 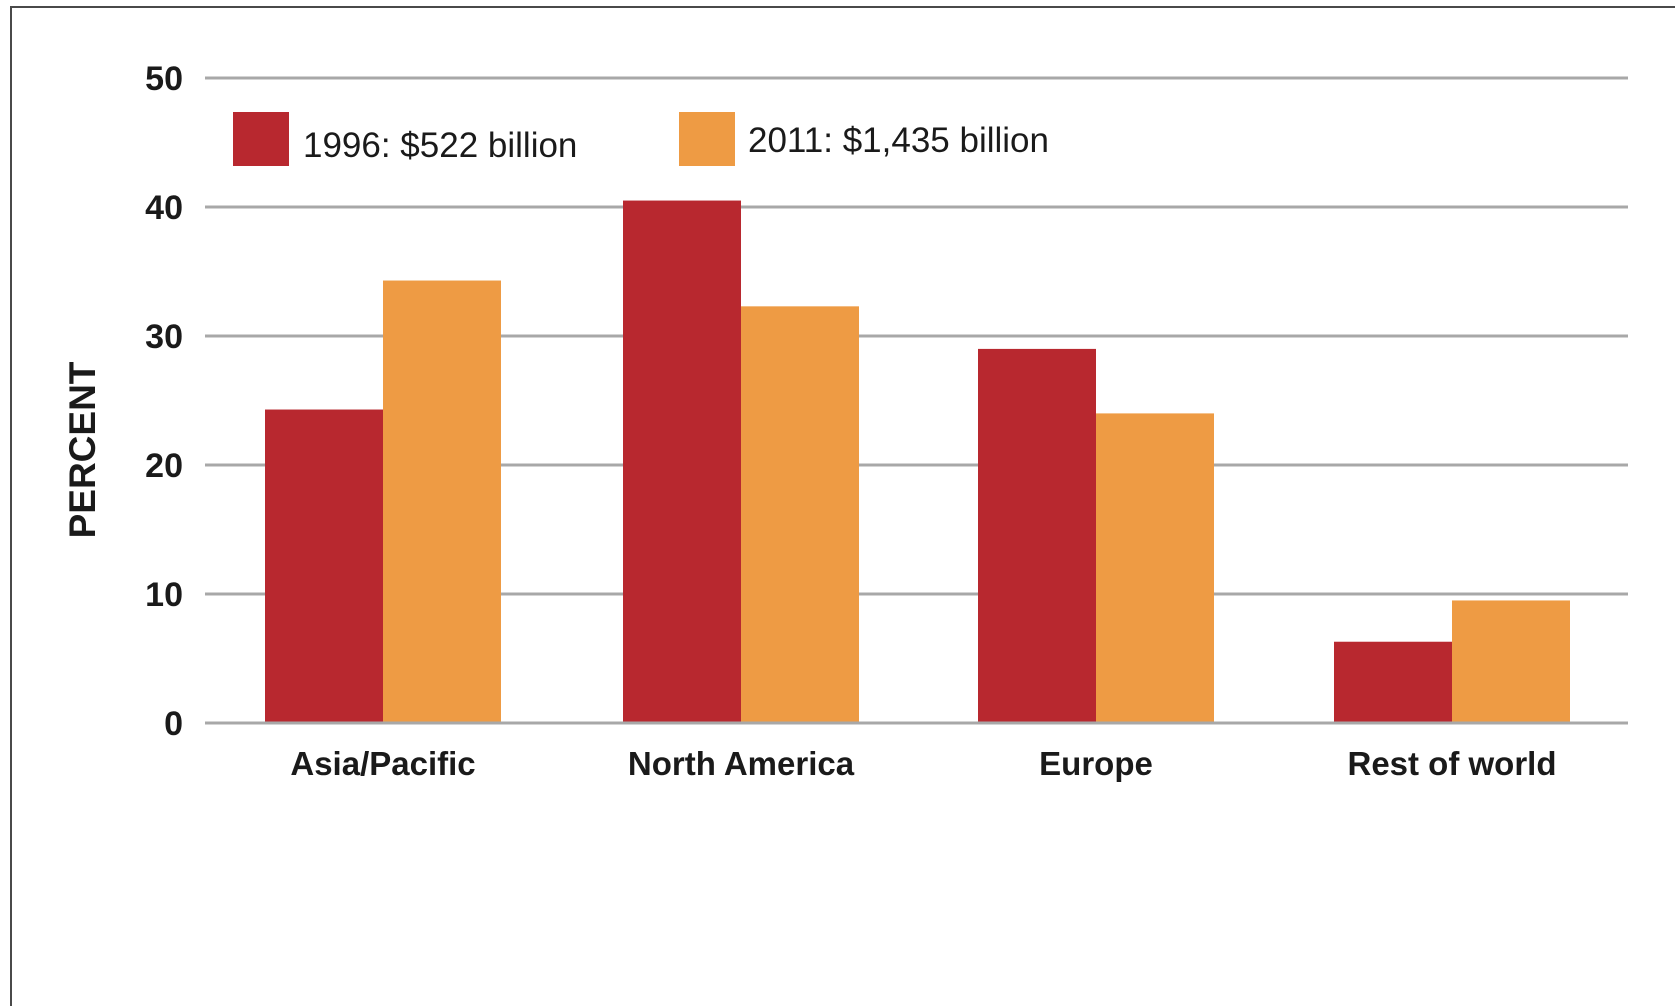 What do you see at coordinates (641, 139) in the screenshot?
I see `legend: 1996: $522 billion 2011: $1,435 billion` at bounding box center [641, 139].